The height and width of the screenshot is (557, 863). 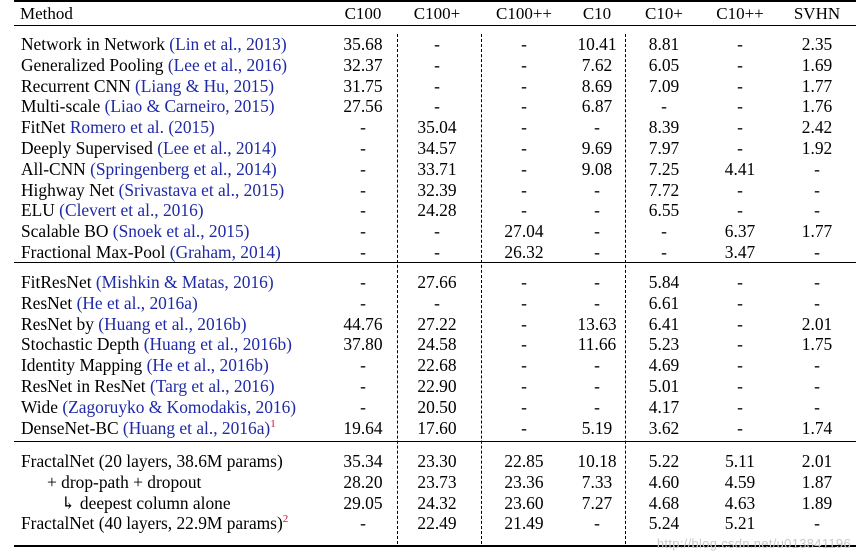 What do you see at coordinates (82, 365) in the screenshot?
I see `method-name: Identity Mapping` at bounding box center [82, 365].